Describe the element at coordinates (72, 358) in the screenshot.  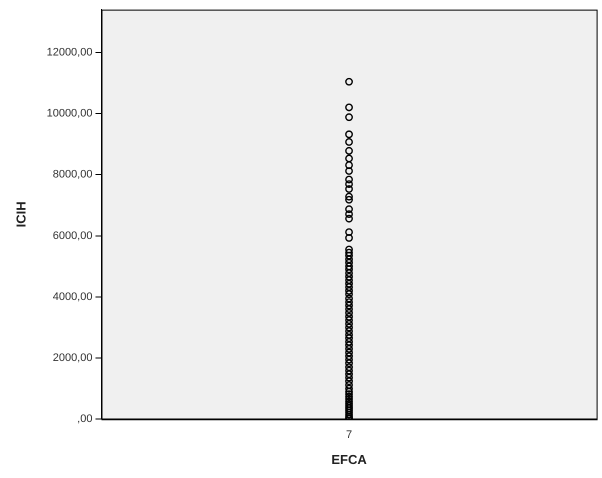
I see `y-tick-label: 2000,00` at that location.